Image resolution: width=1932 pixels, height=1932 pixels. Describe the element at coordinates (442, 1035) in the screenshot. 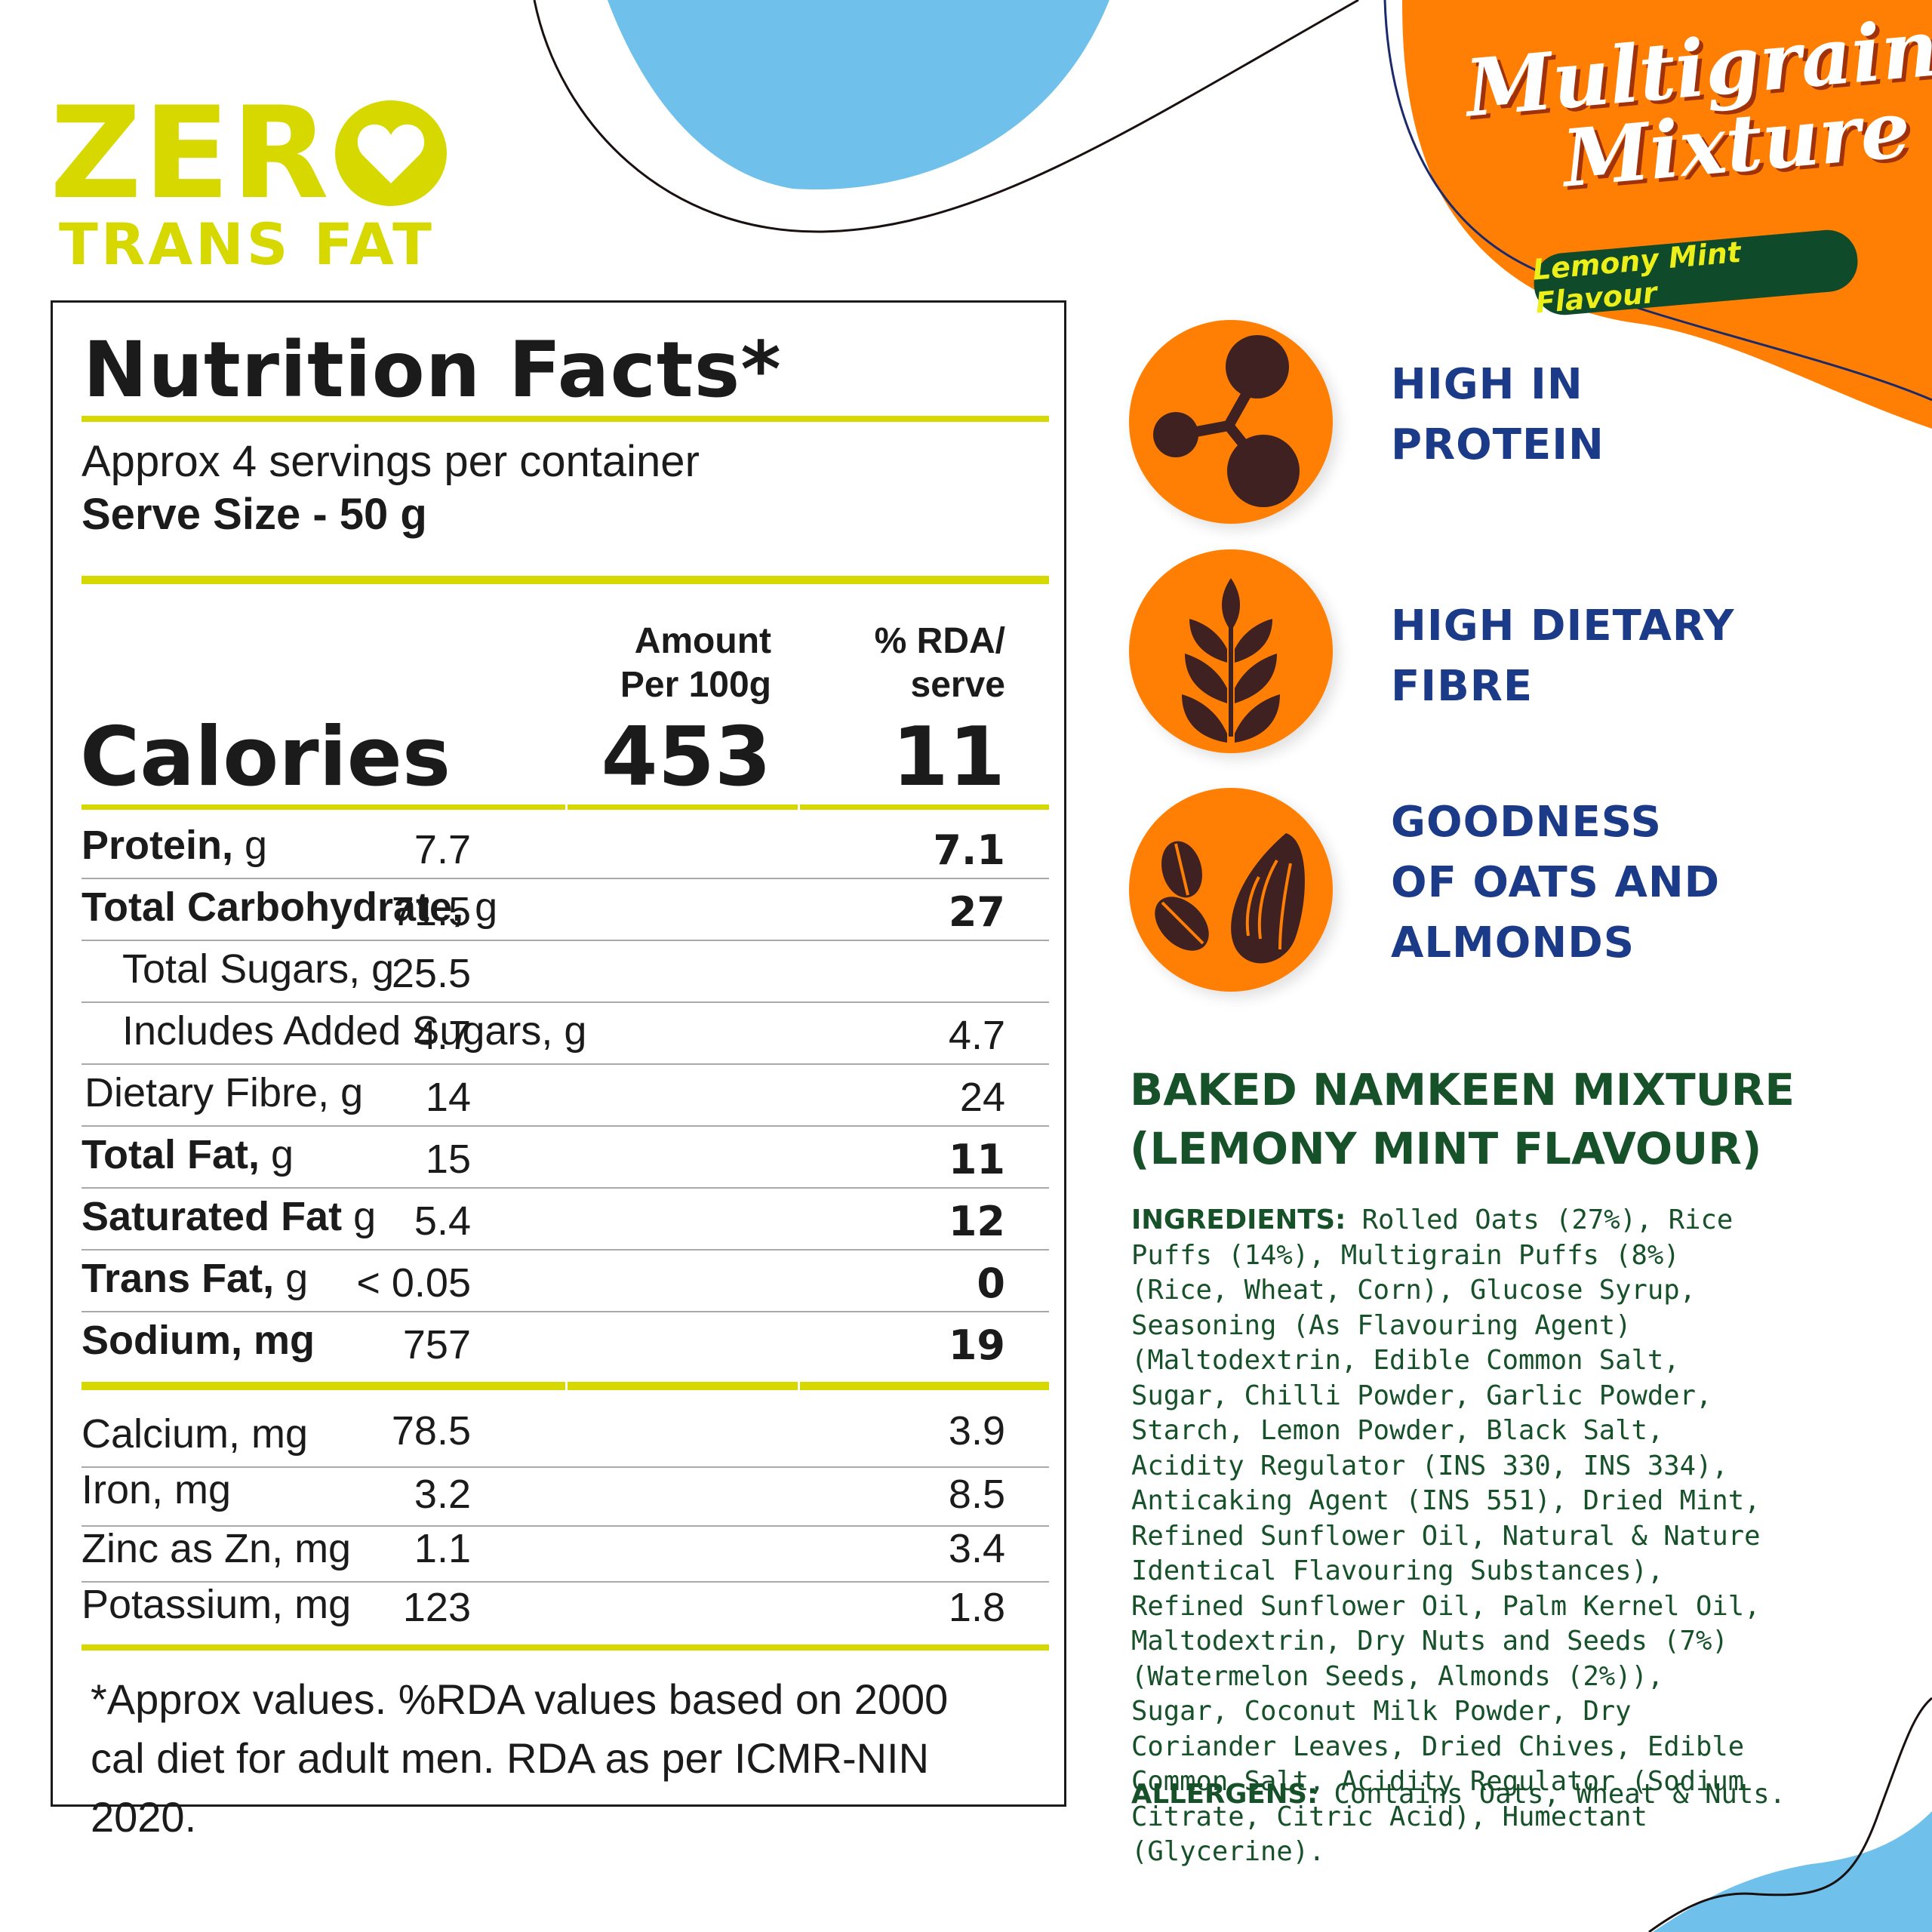

I see `nutrient-amount: 4.7` at that location.